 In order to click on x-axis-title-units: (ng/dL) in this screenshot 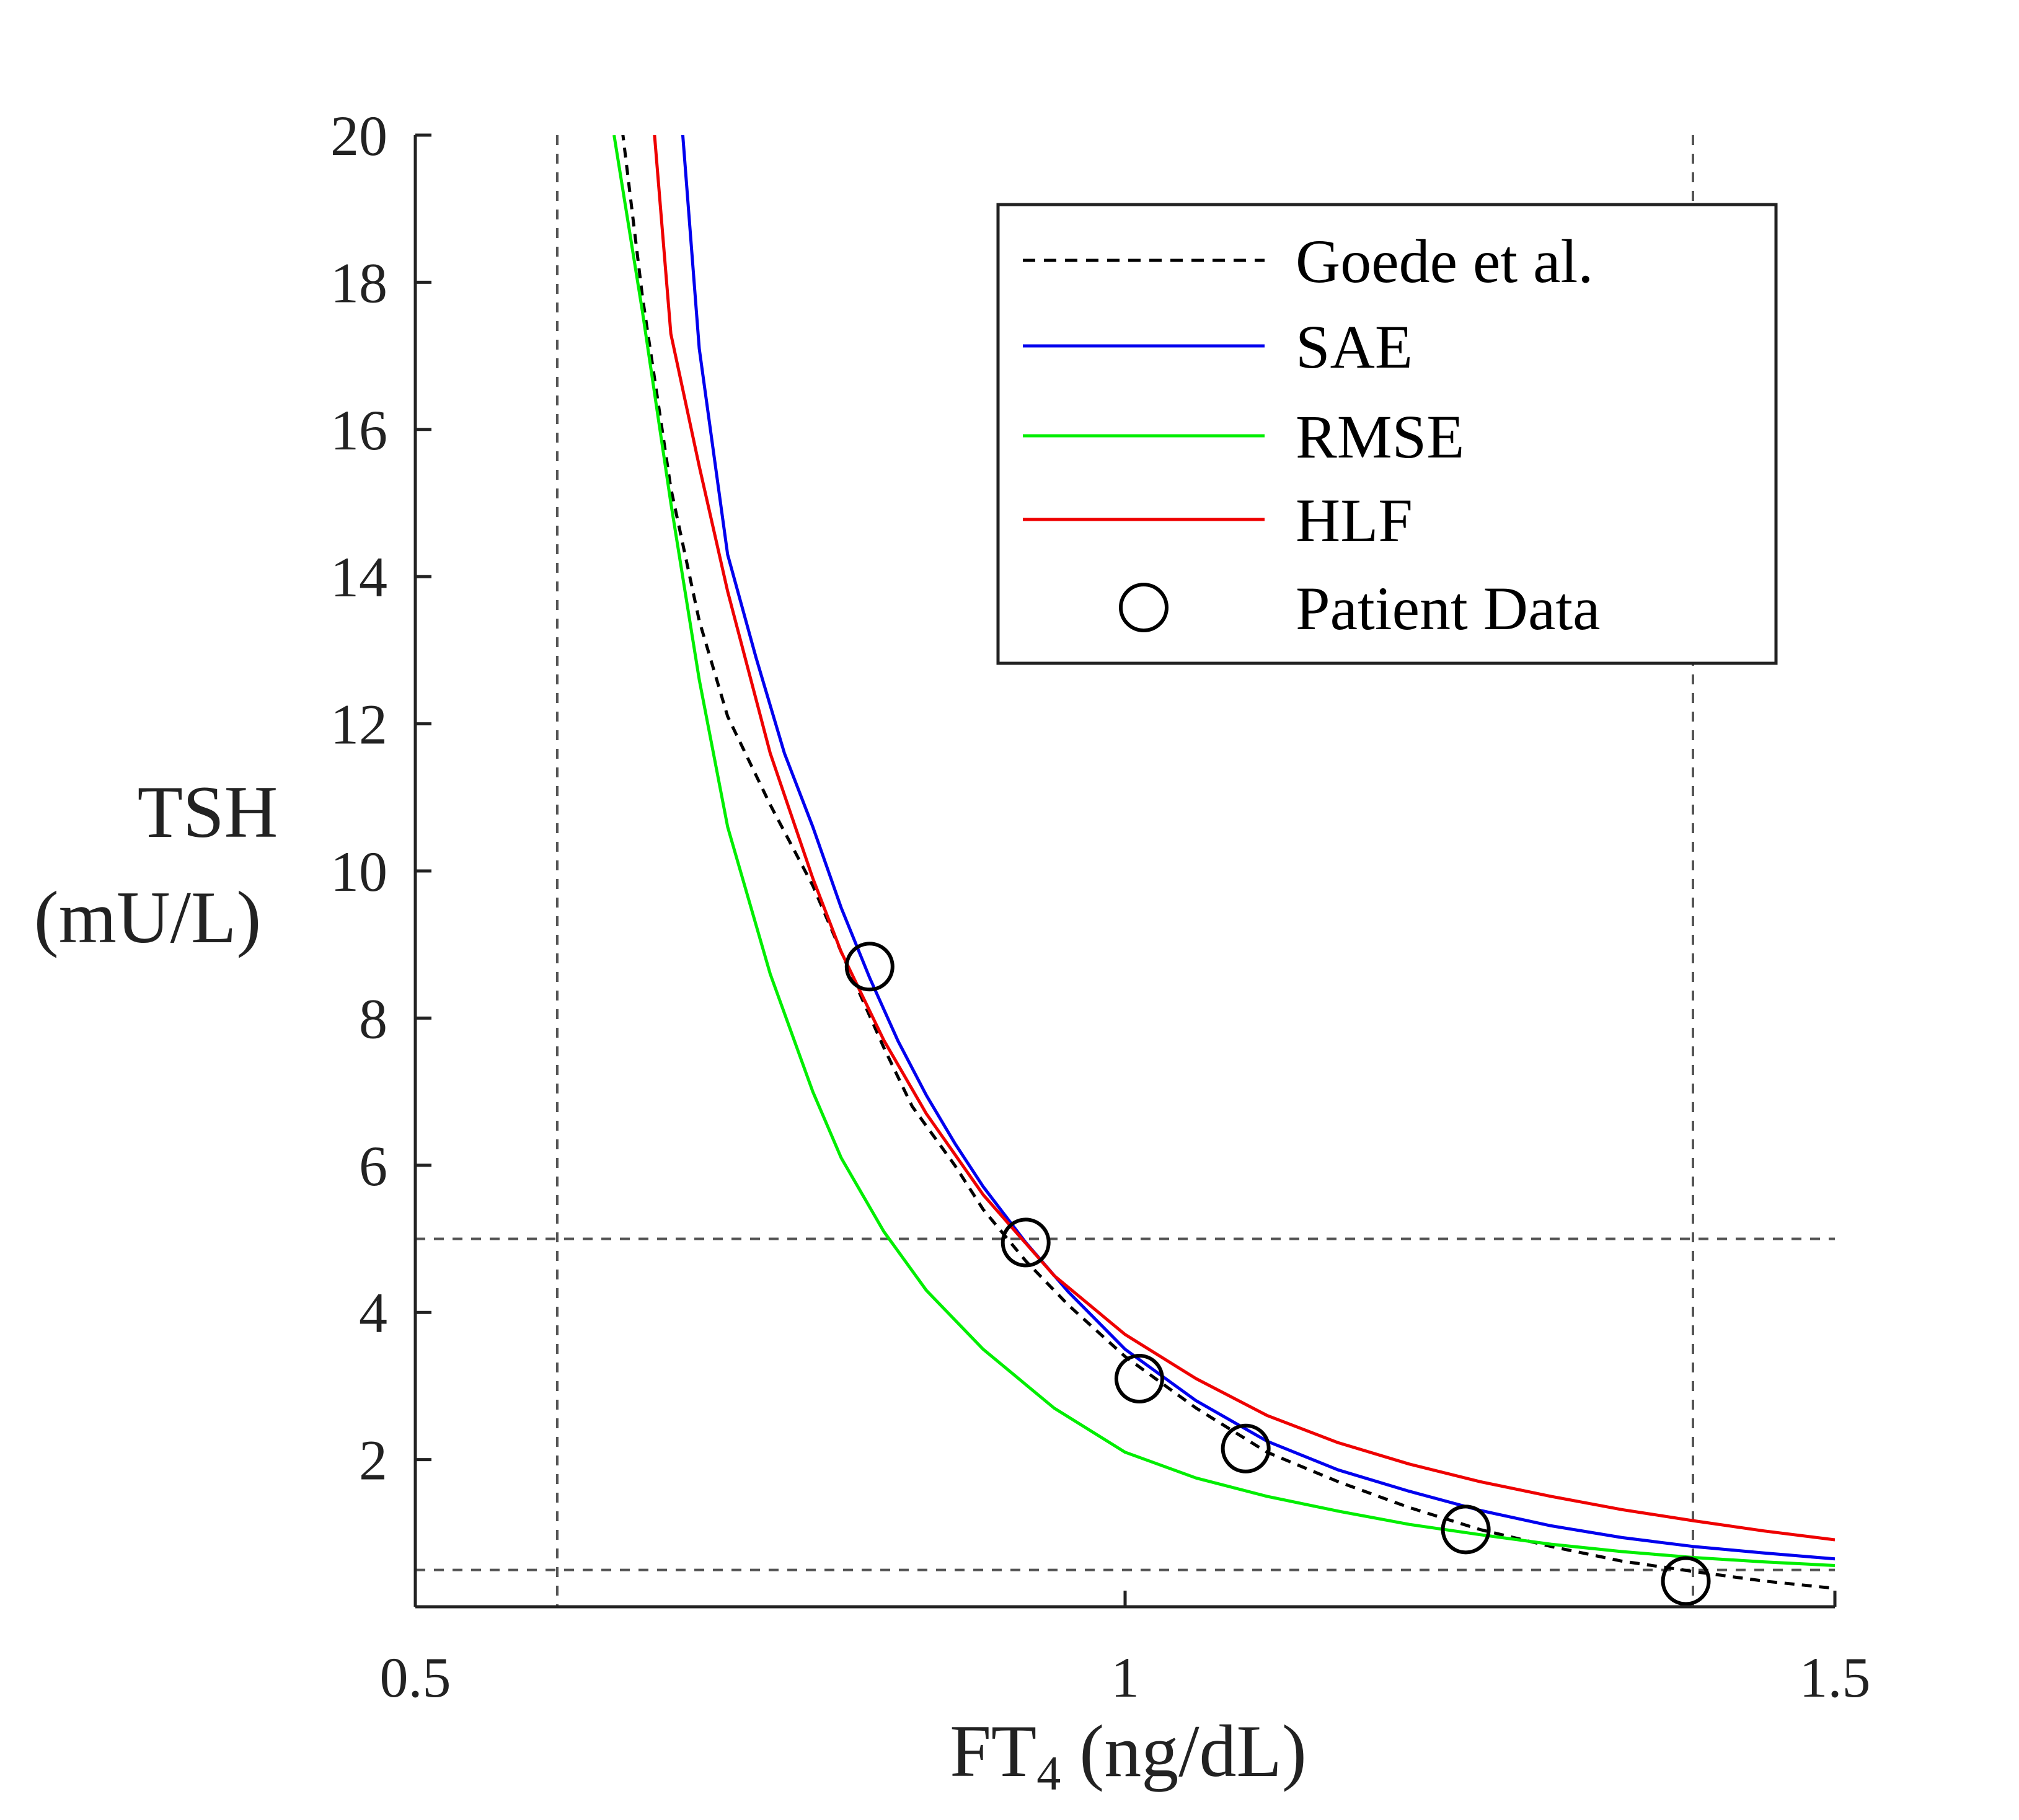, I will do `click(1184, 1751)`.